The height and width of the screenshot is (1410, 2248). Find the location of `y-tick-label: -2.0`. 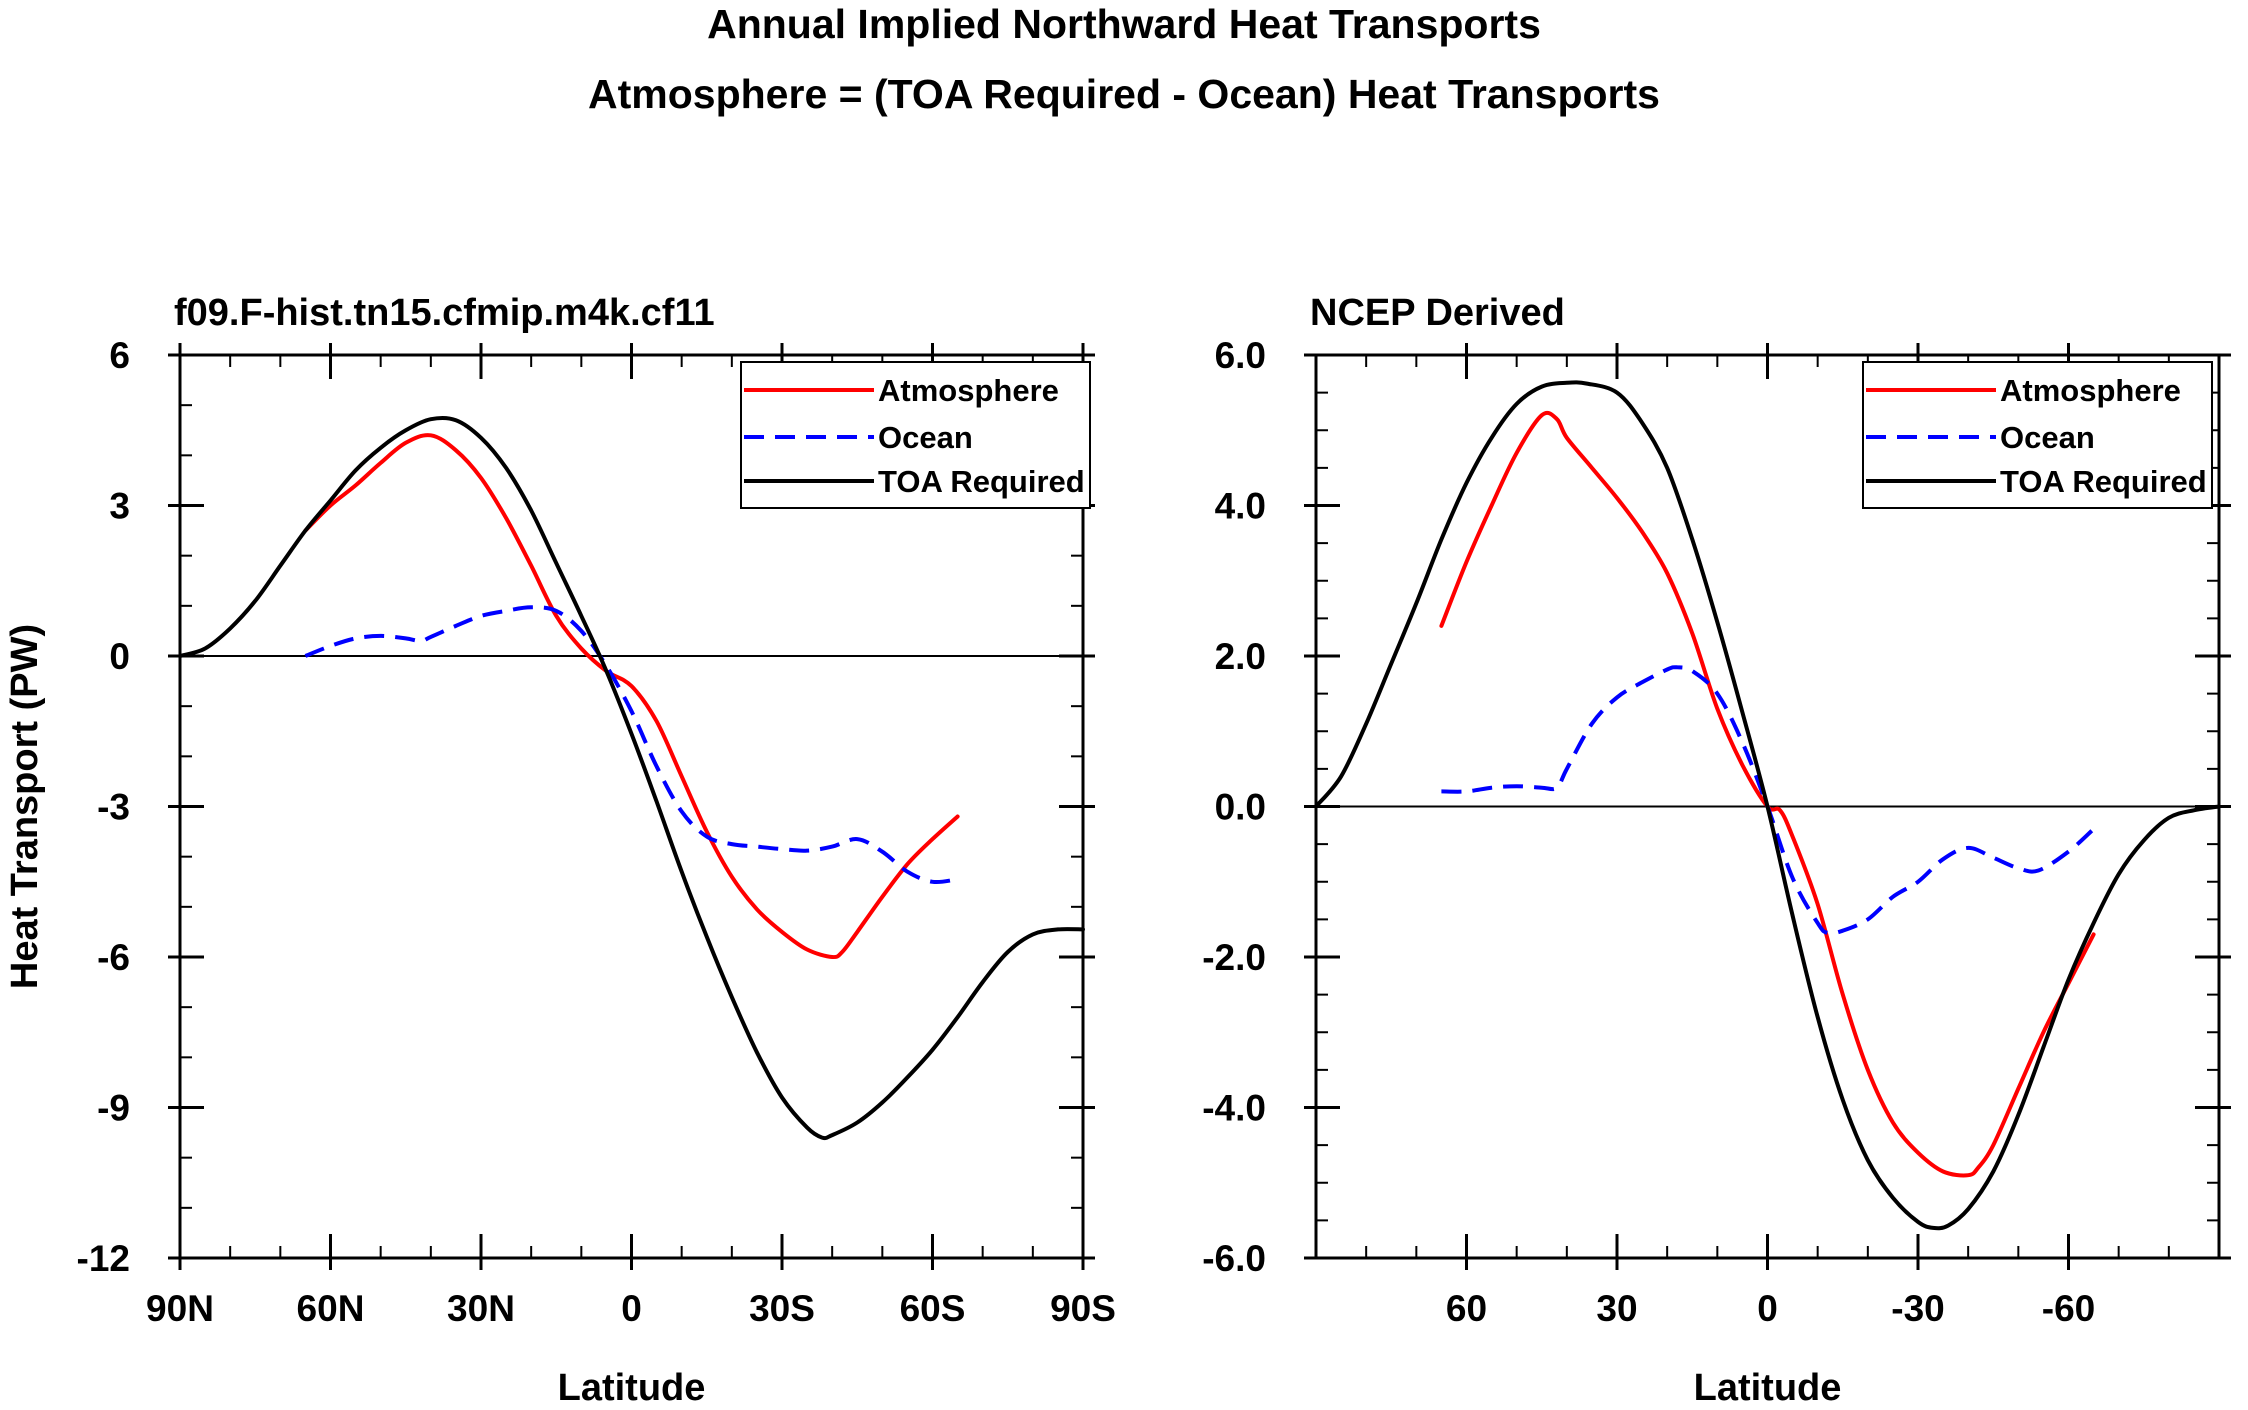

y-tick-label: -2.0 is located at coordinates (1234, 957).